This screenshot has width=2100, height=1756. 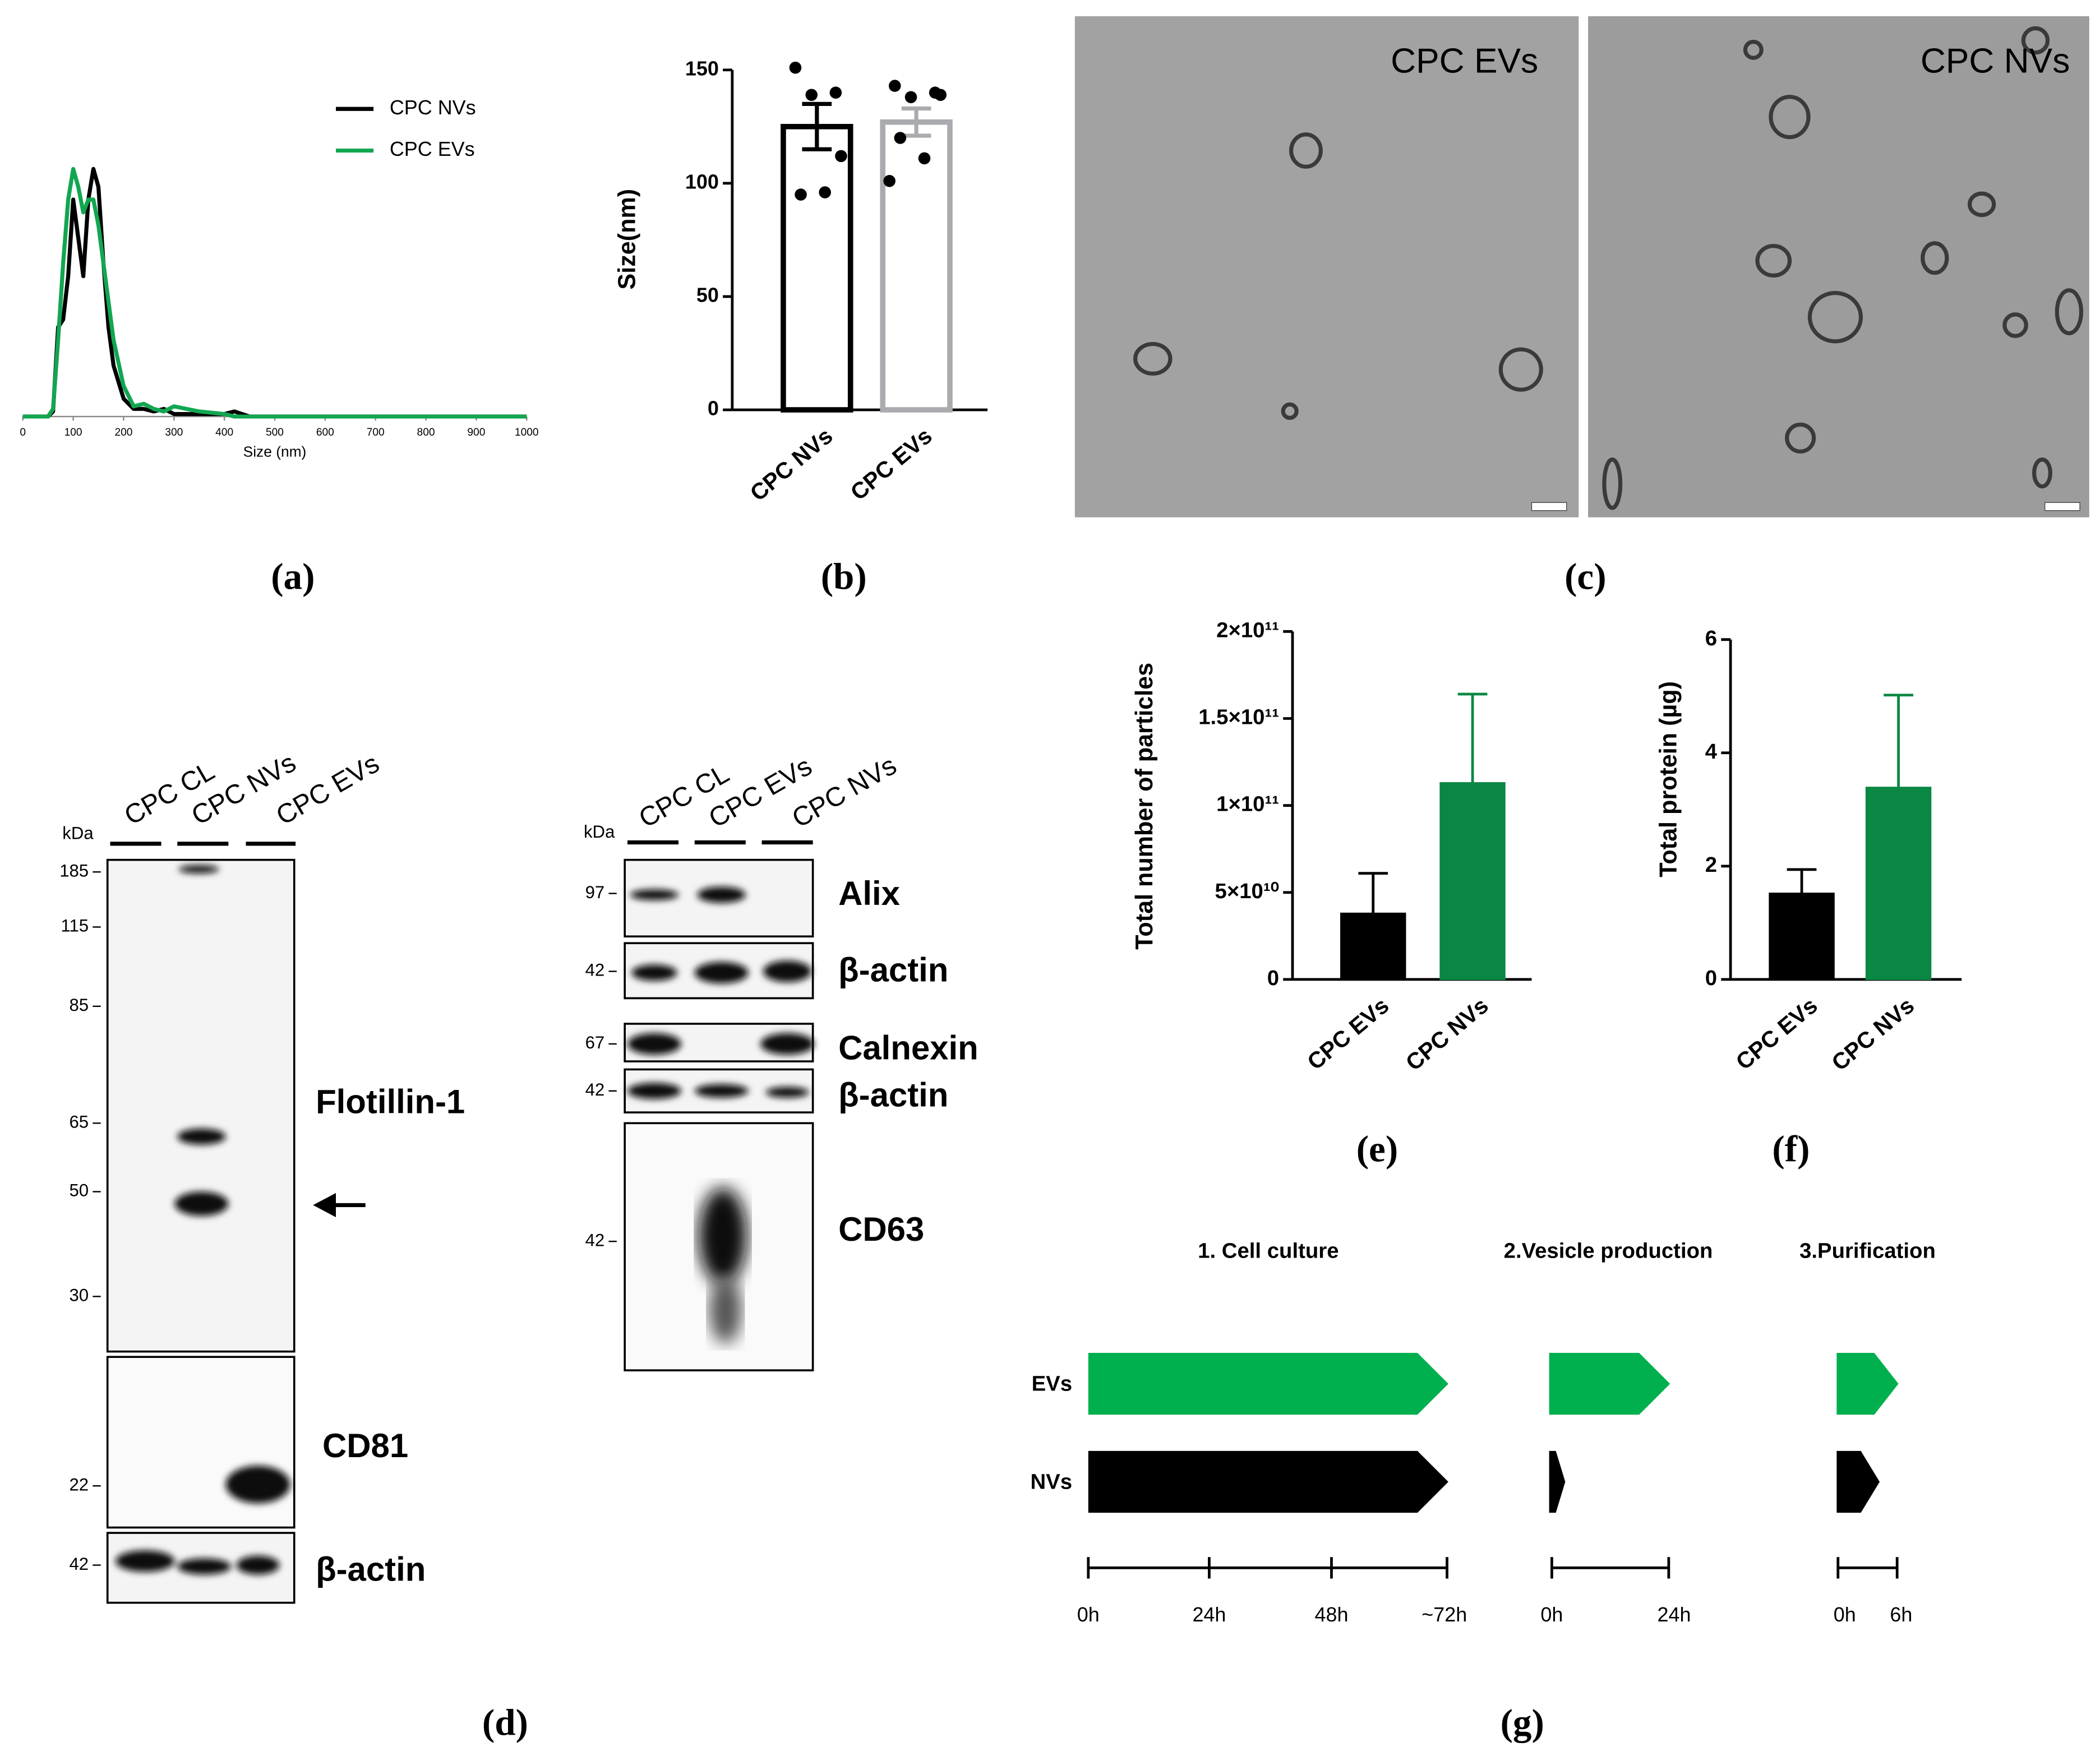 What do you see at coordinates (1144, 807) in the screenshot?
I see `y-axis-label: Total number of particles` at bounding box center [1144, 807].